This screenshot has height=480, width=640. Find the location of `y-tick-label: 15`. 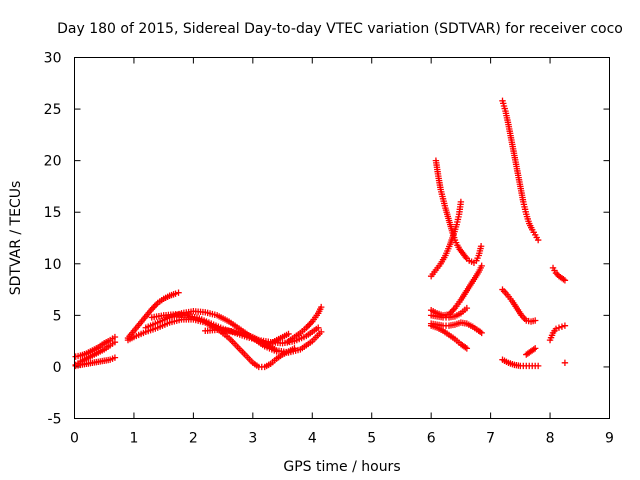

y-tick-label: 15 is located at coordinates (53, 213).